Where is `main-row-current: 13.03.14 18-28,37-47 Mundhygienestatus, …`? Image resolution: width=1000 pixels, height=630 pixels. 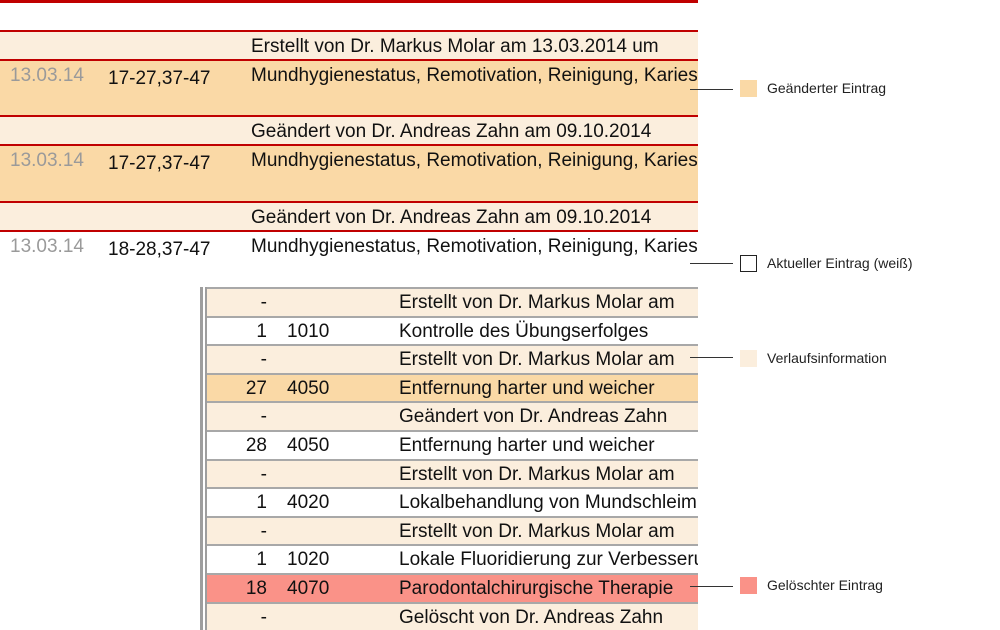
main-row-current: 13.03.14 18-28,37-47 Mundhygienestatus, … is located at coordinates (349, 258).